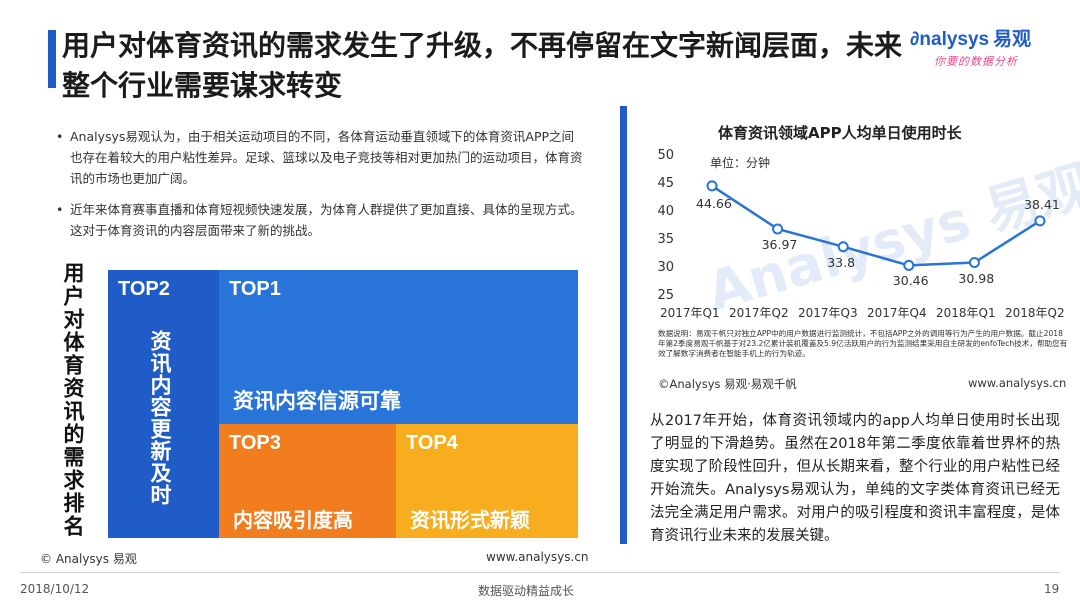  Describe the element at coordinates (727, 384) in the screenshot. I see `chart-source: ©Analysys 易观·易观千帆` at that location.